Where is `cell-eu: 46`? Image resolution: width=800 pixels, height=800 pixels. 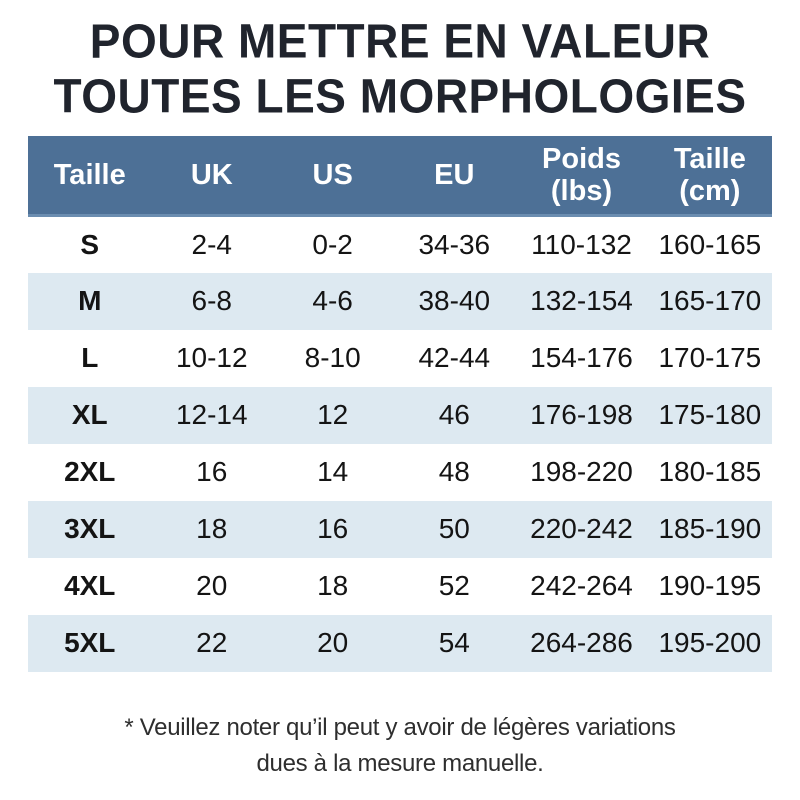
cell-eu: 46 is located at coordinates (454, 415).